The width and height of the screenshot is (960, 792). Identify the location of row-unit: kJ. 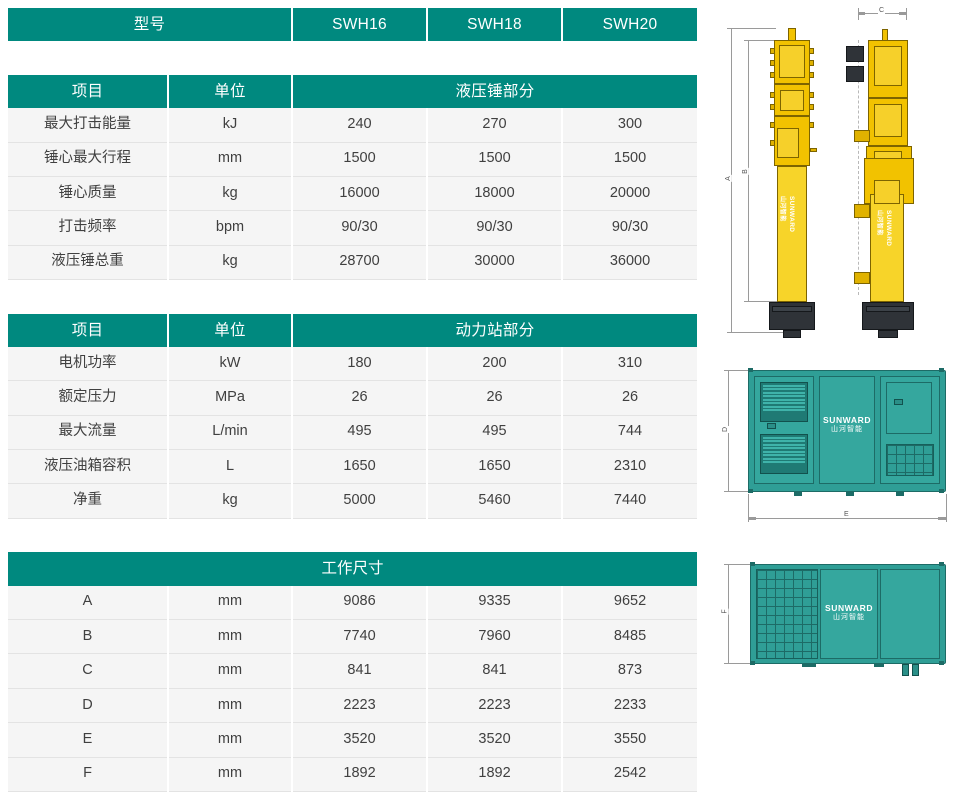
(231, 125).